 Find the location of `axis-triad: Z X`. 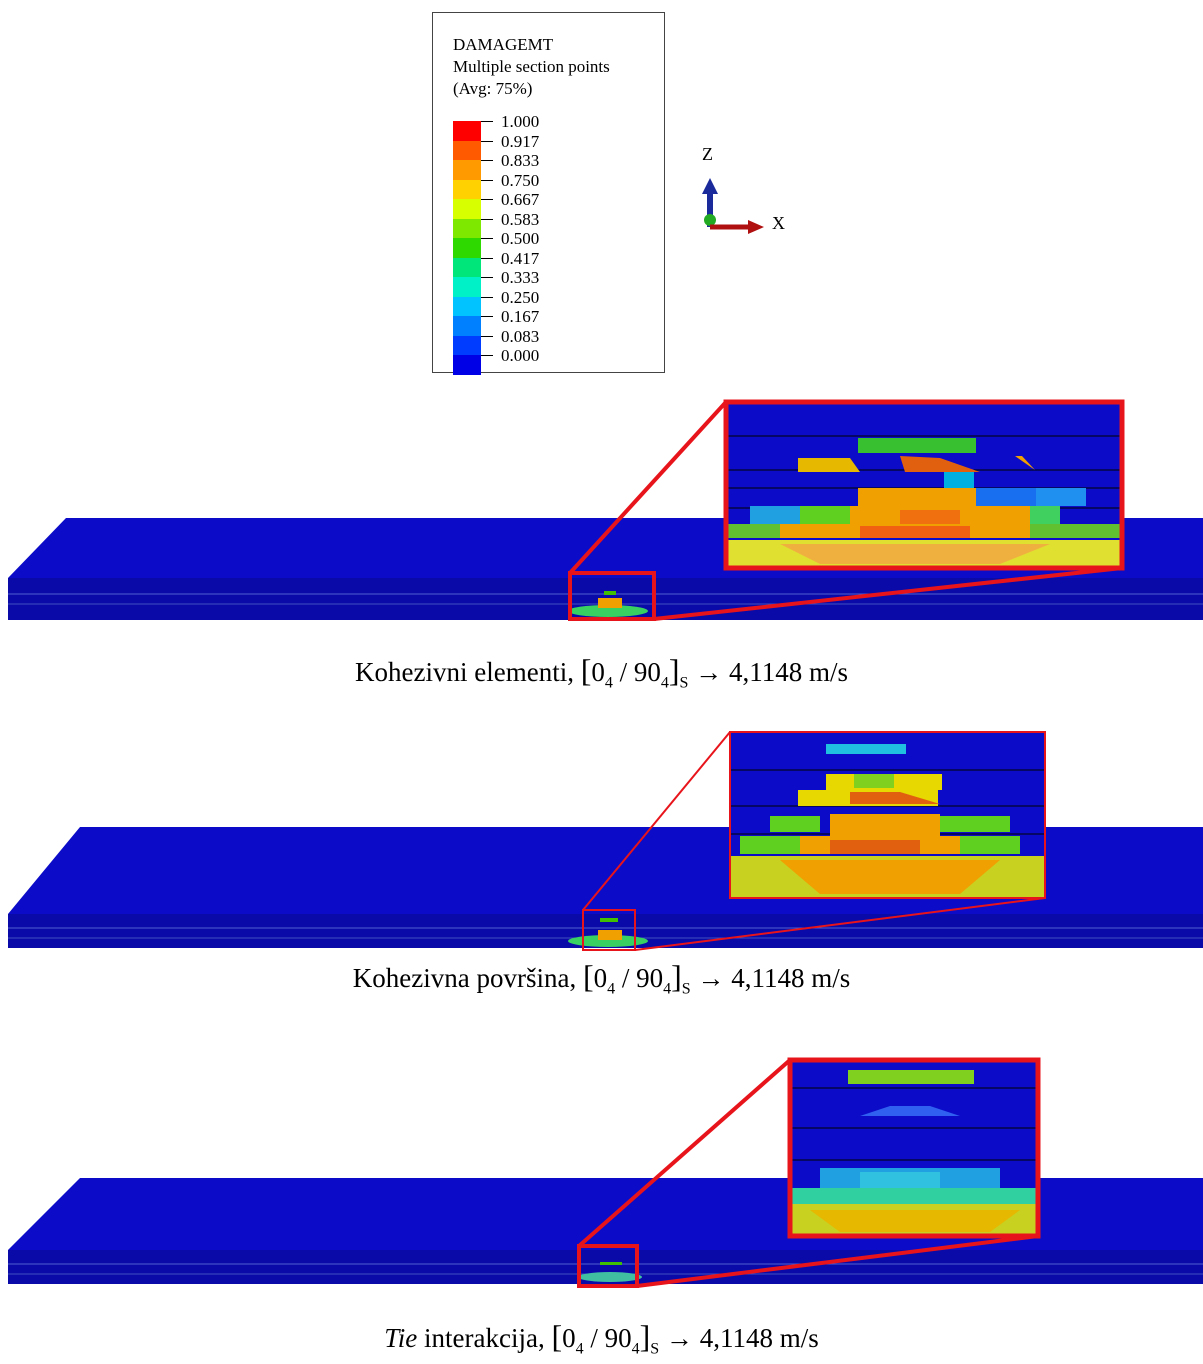

axis-triad: Z X is located at coordinates (751, 190).